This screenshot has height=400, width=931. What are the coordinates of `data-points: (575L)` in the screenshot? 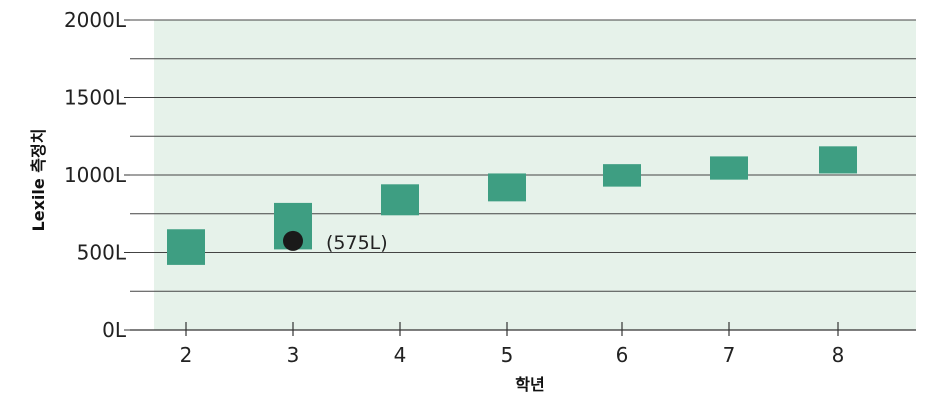 It's located at (335, 242).